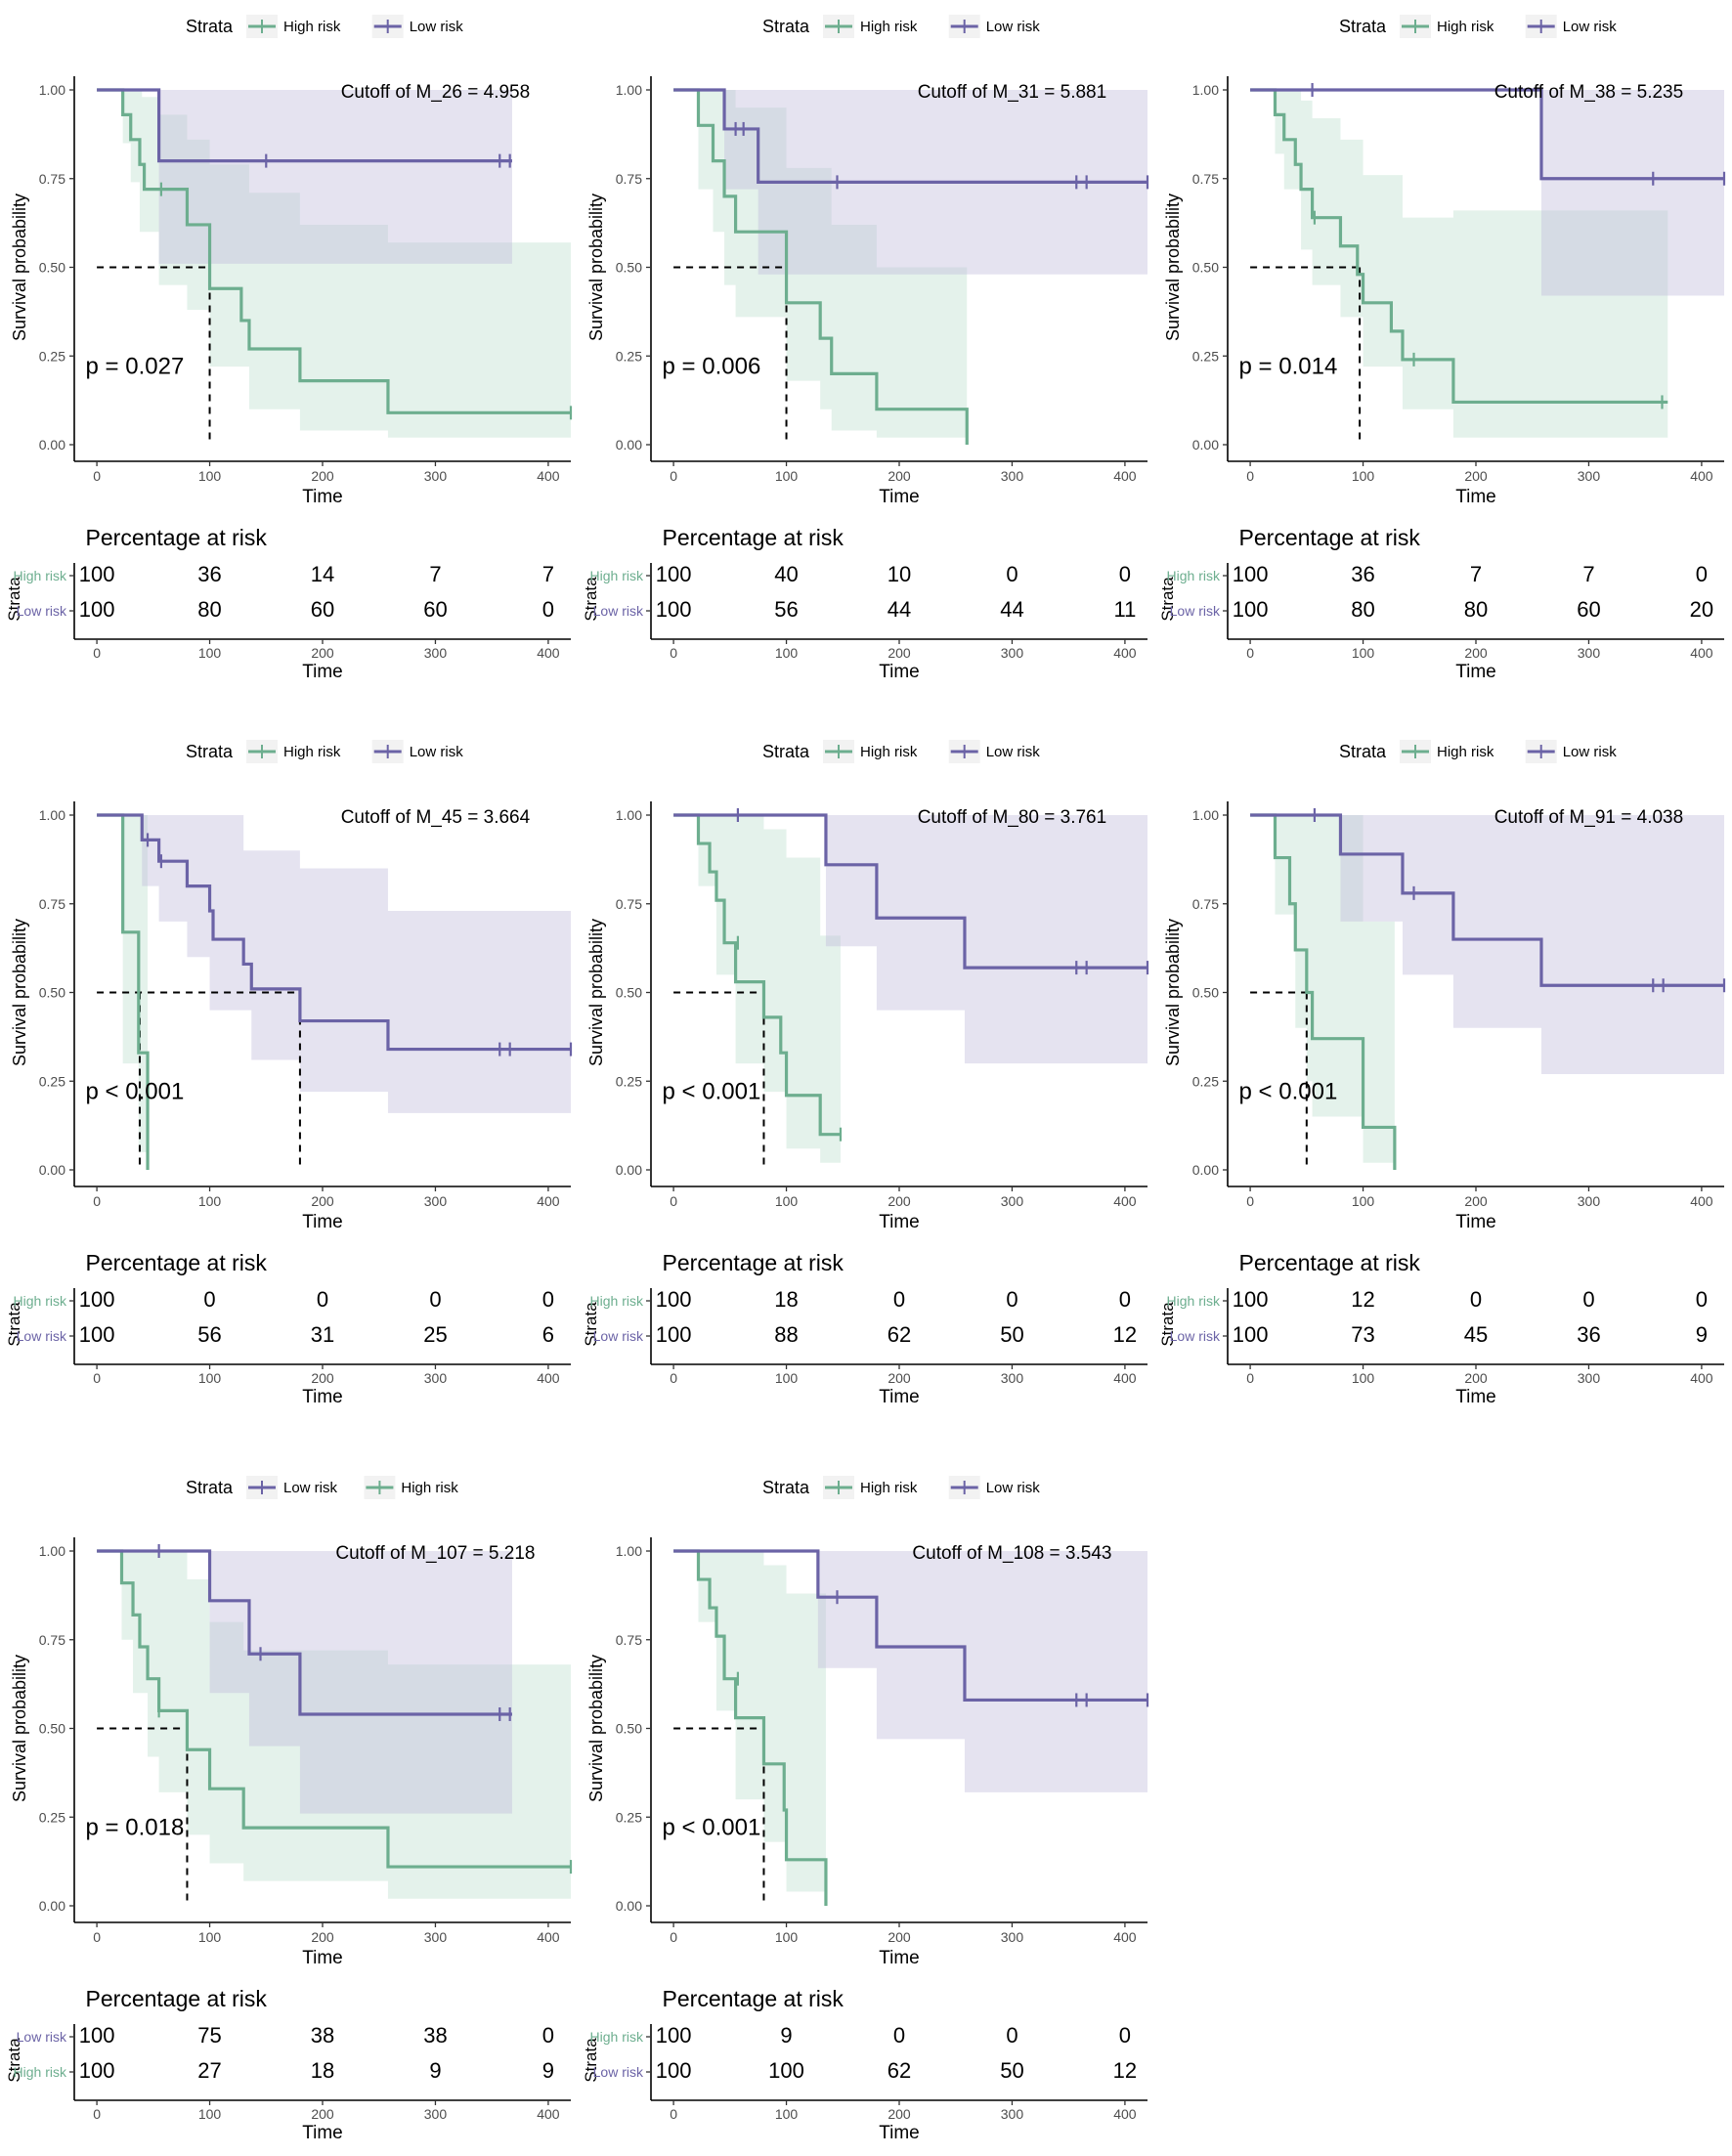  Describe the element at coordinates (435, 93) in the screenshot. I see `cutoff-annotation: Cutoff of M_26 = 4.958` at that location.